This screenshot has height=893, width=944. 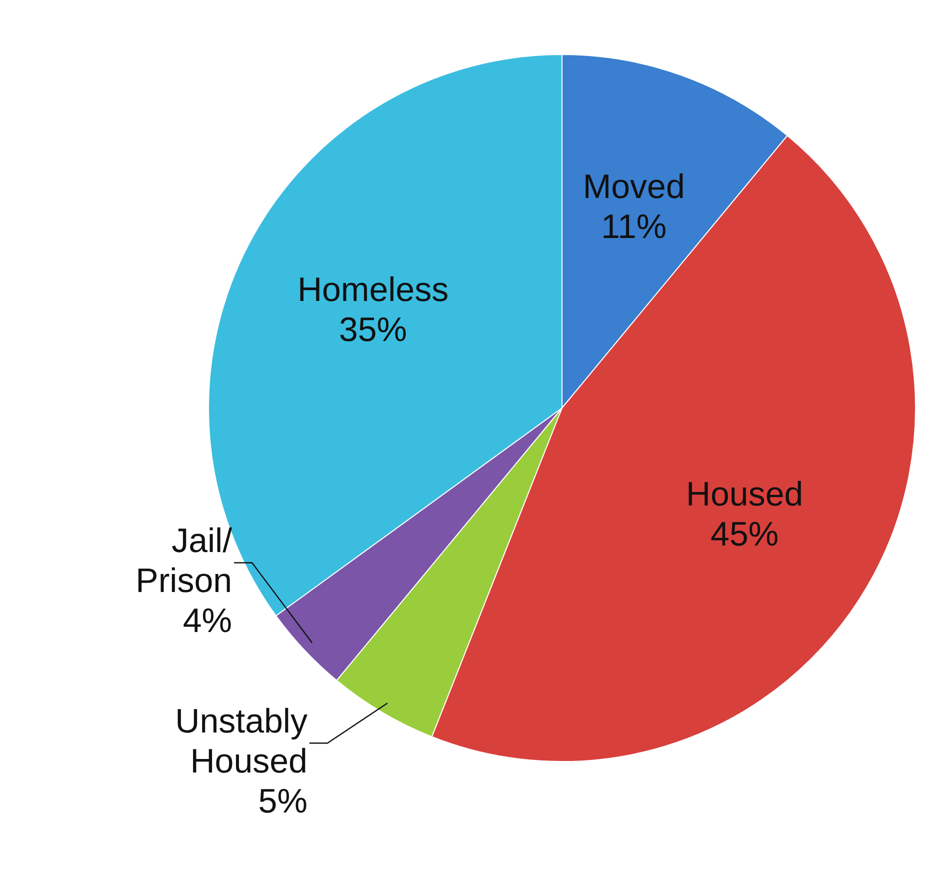 What do you see at coordinates (283, 801) in the screenshot?
I see `data-label: 5%` at bounding box center [283, 801].